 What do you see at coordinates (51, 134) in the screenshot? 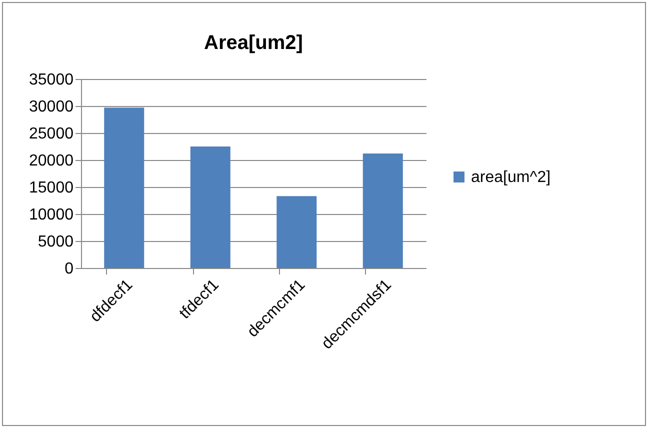
I see `y-tick-label: 25000` at bounding box center [51, 134].